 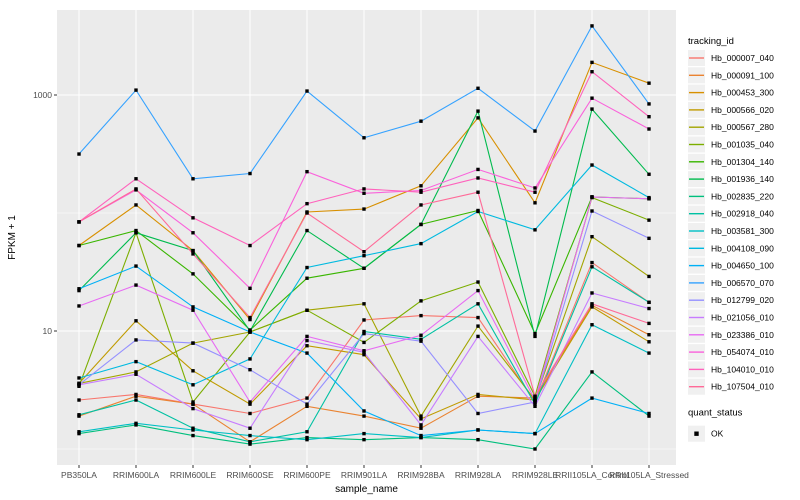 I want to click on legend-label: Hb_002835_220, so click(x=742, y=196).